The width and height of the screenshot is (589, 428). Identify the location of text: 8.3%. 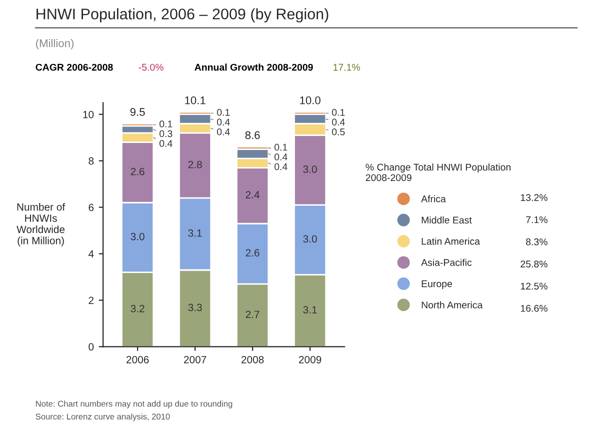
(537, 242).